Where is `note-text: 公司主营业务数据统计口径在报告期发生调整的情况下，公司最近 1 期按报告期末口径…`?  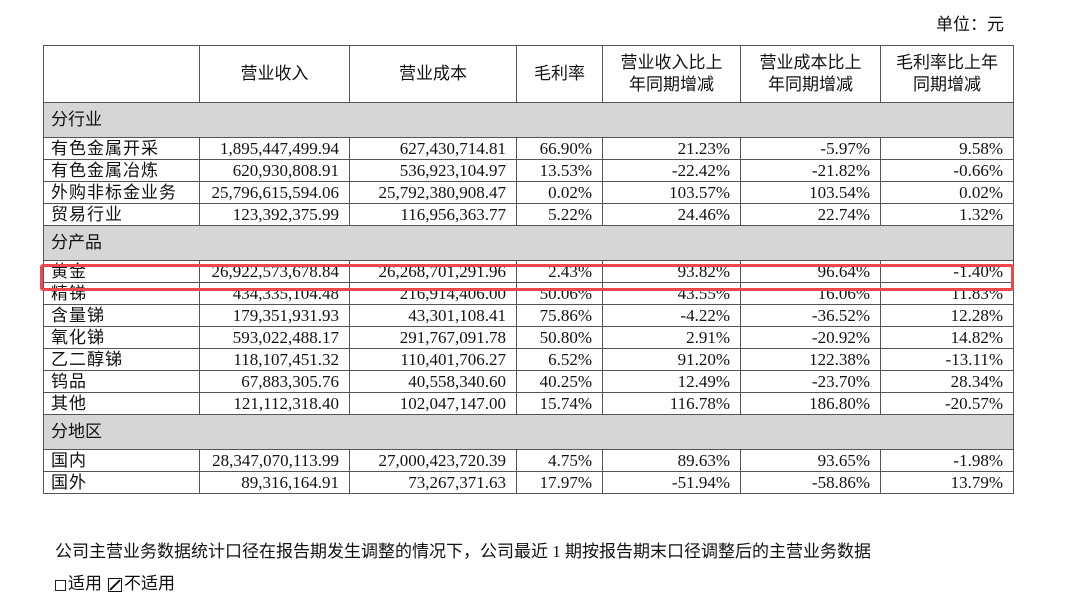
note-text: 公司主营业务数据统计口径在报告期发生调整的情况下，公司最近 1 期按报告期末口径… is located at coordinates (463, 551).